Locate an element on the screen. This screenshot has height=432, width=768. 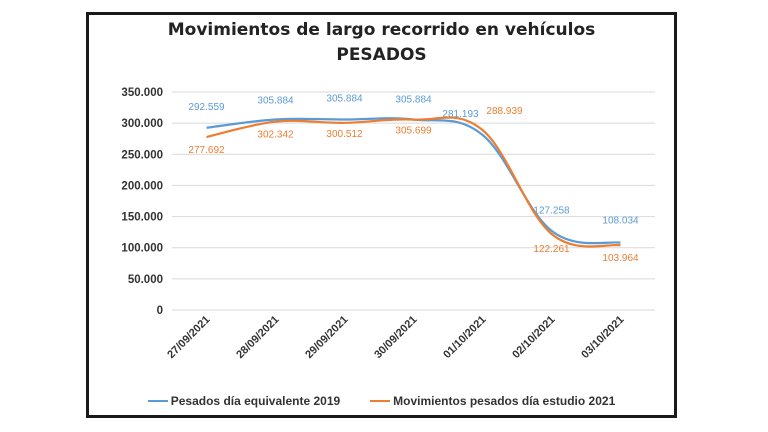
data-label: 122.261 is located at coordinates (551, 249).